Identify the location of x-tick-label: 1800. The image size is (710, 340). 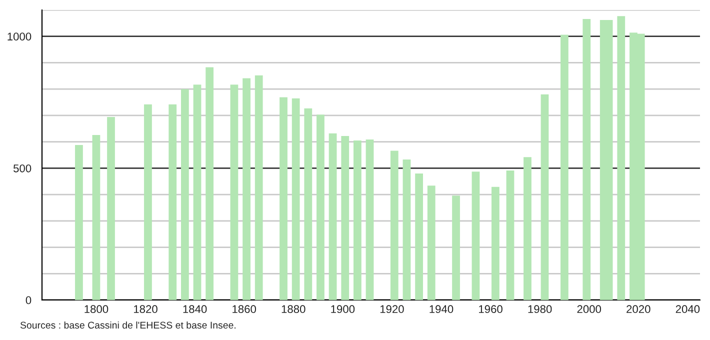
(96, 309).